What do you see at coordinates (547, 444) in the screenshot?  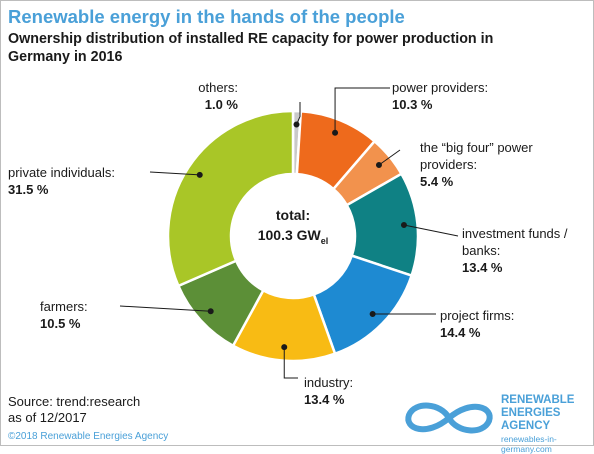 I see `logo-url: renewables-in-germany.com` at bounding box center [547, 444].